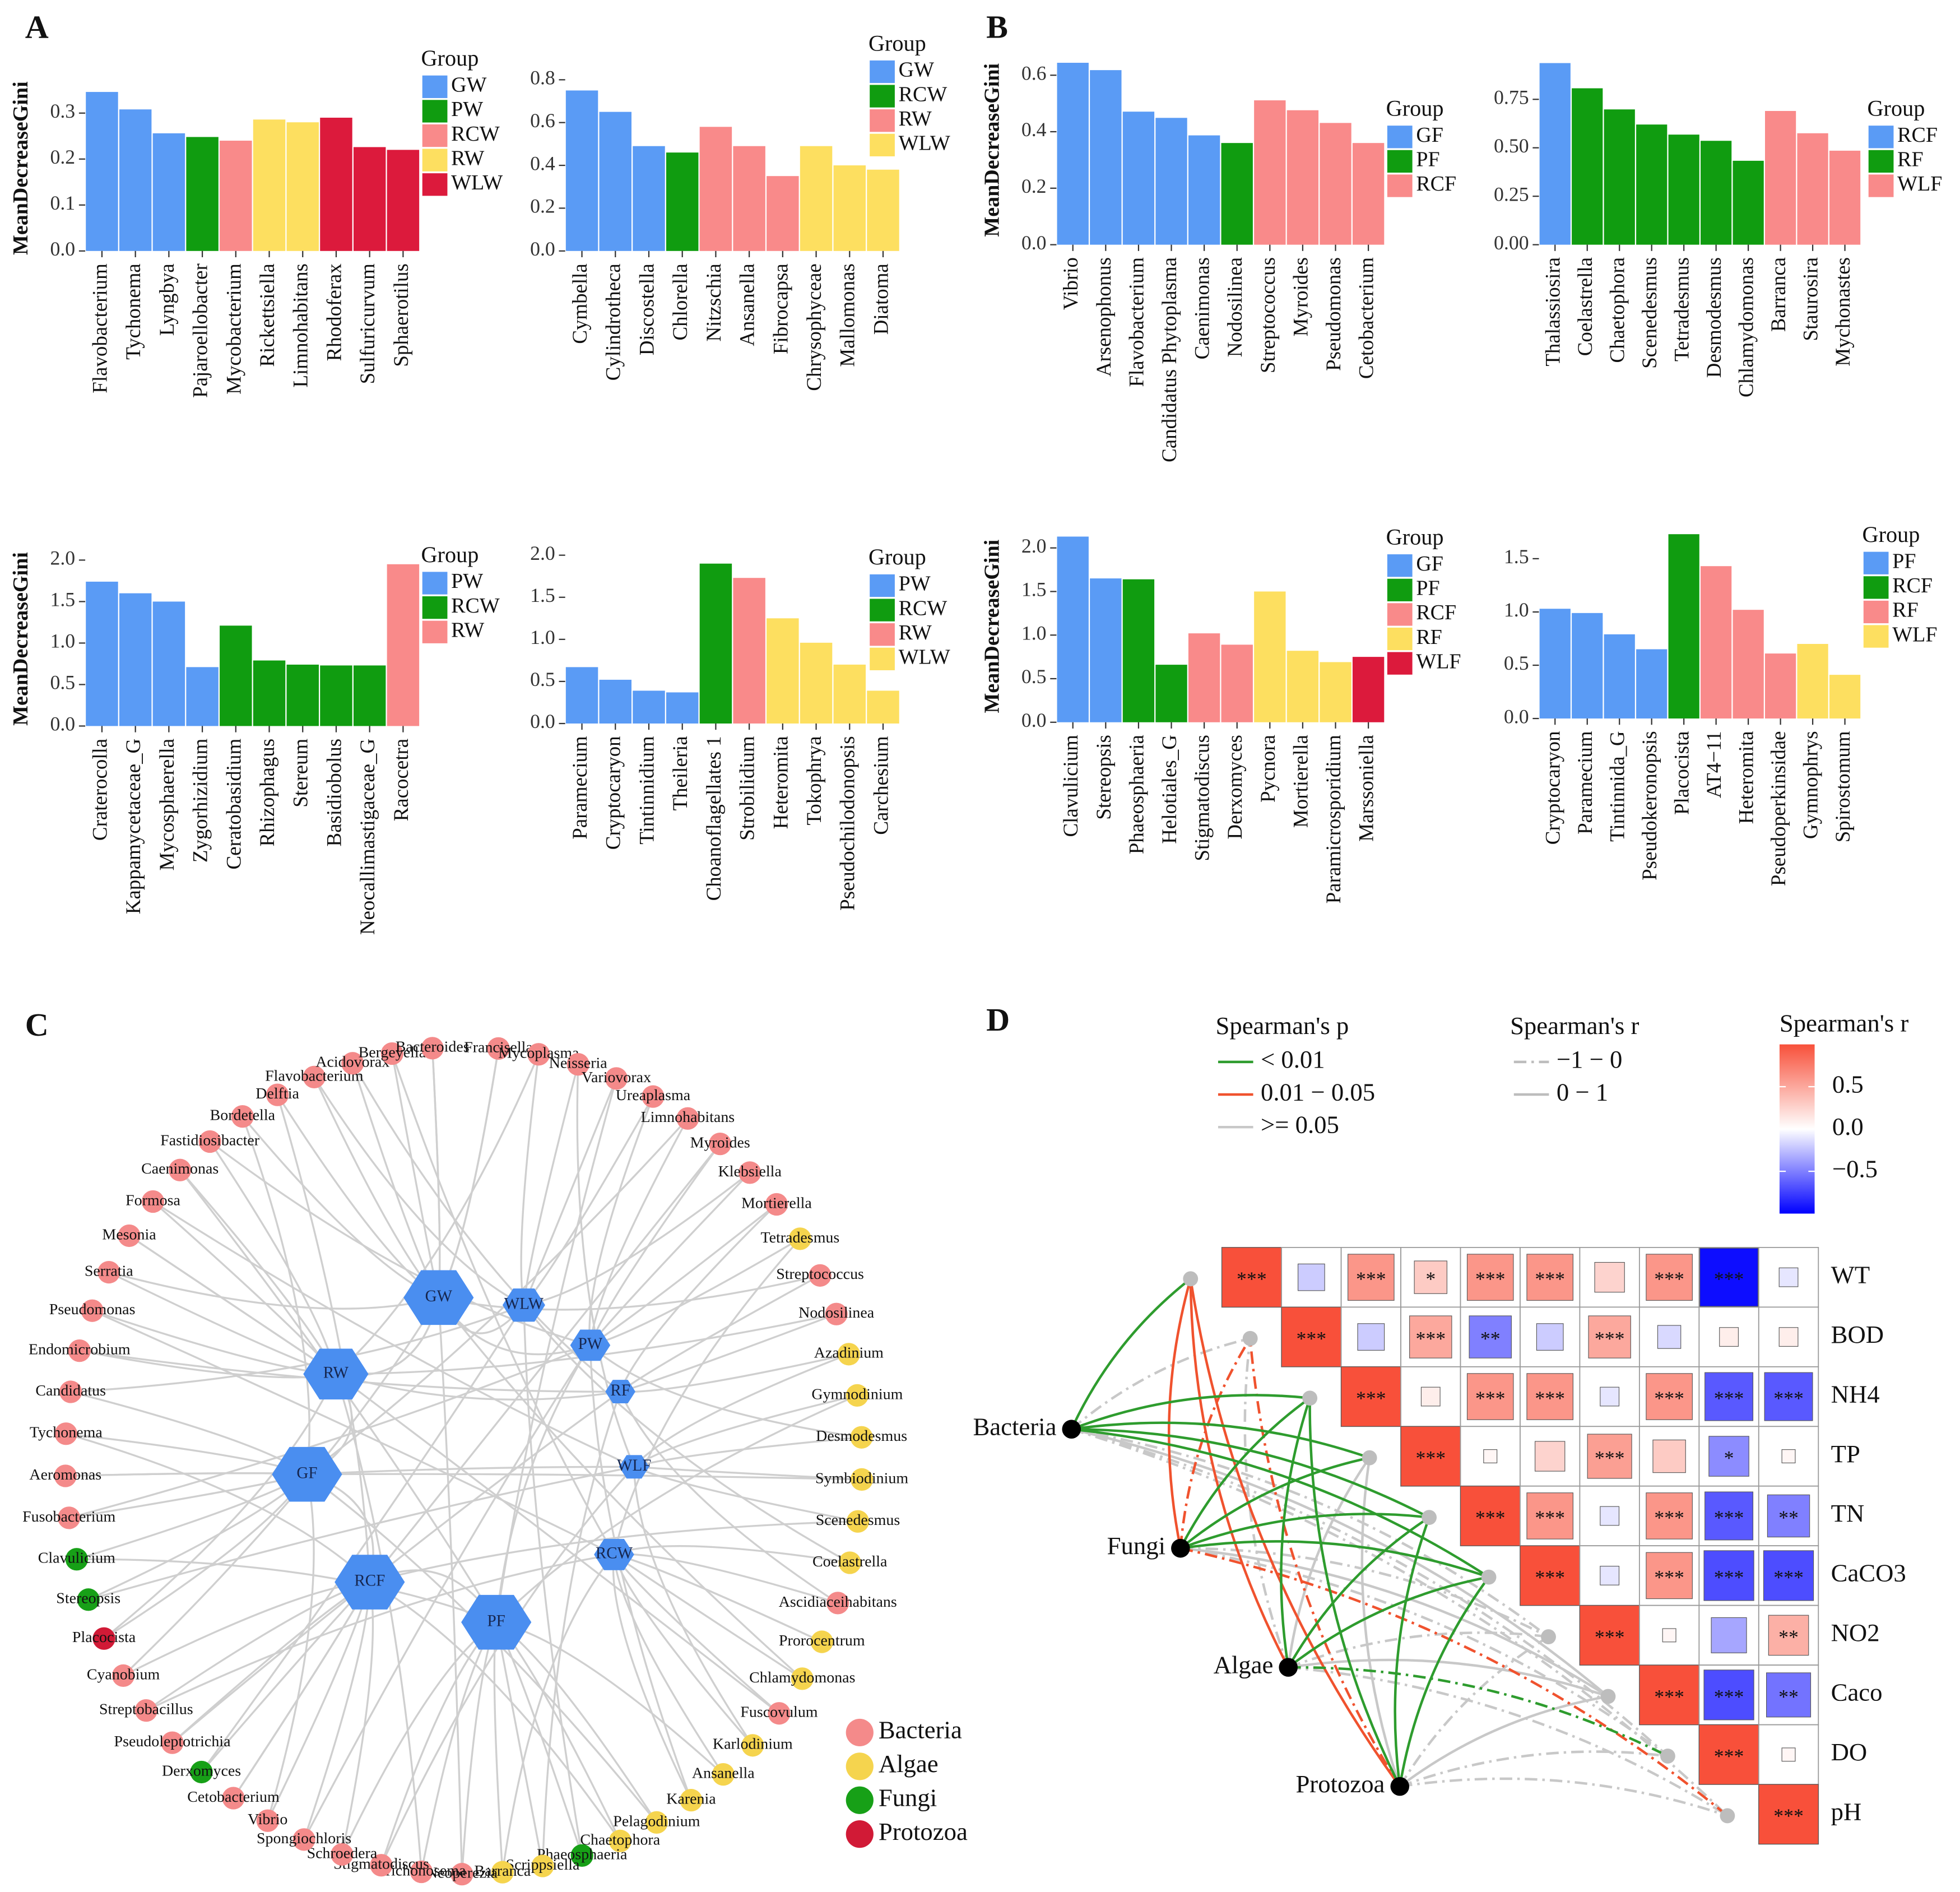 Image resolution: width=1960 pixels, height=1892 pixels. I want to click on y-tick-label: 0.1, so click(62, 203).